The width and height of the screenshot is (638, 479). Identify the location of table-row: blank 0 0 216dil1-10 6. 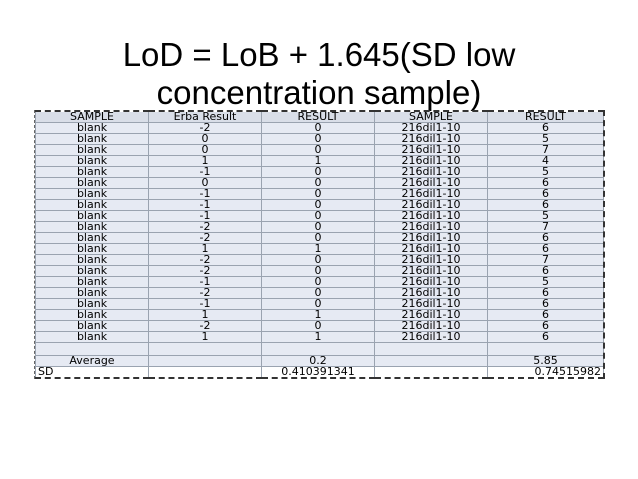
(319, 183).